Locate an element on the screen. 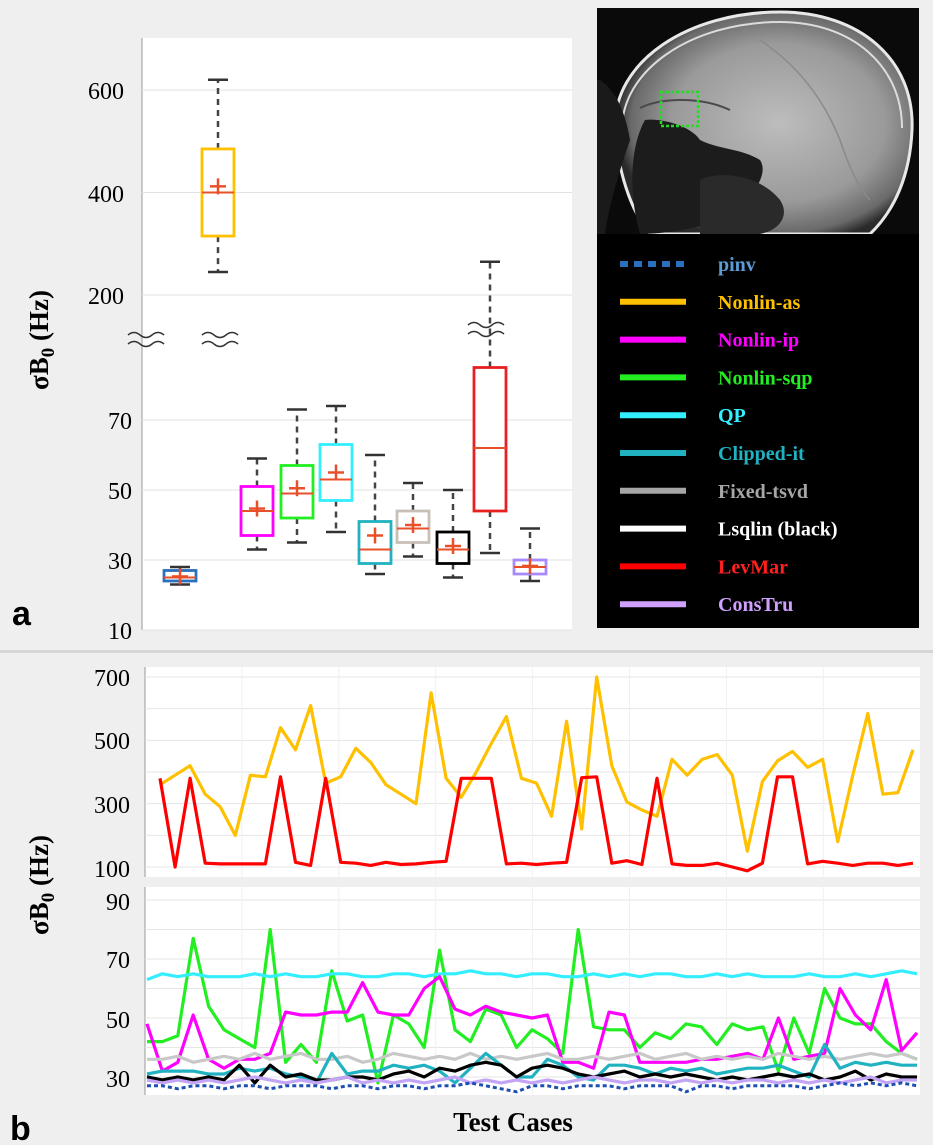 The height and width of the screenshot is (1145, 933). tick-label: 200 is located at coordinates (106, 297).